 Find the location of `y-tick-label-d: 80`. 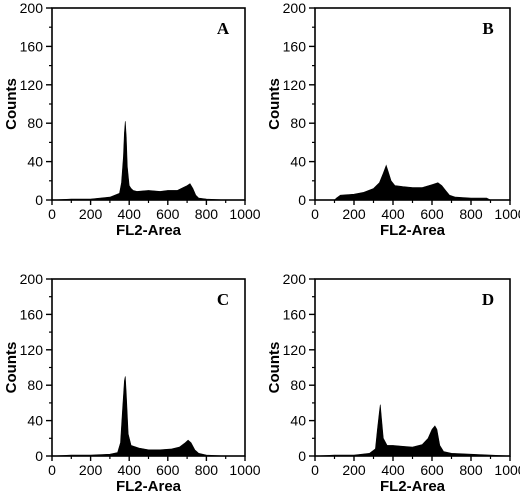

y-tick-label-d: 80 is located at coordinates (298, 385).